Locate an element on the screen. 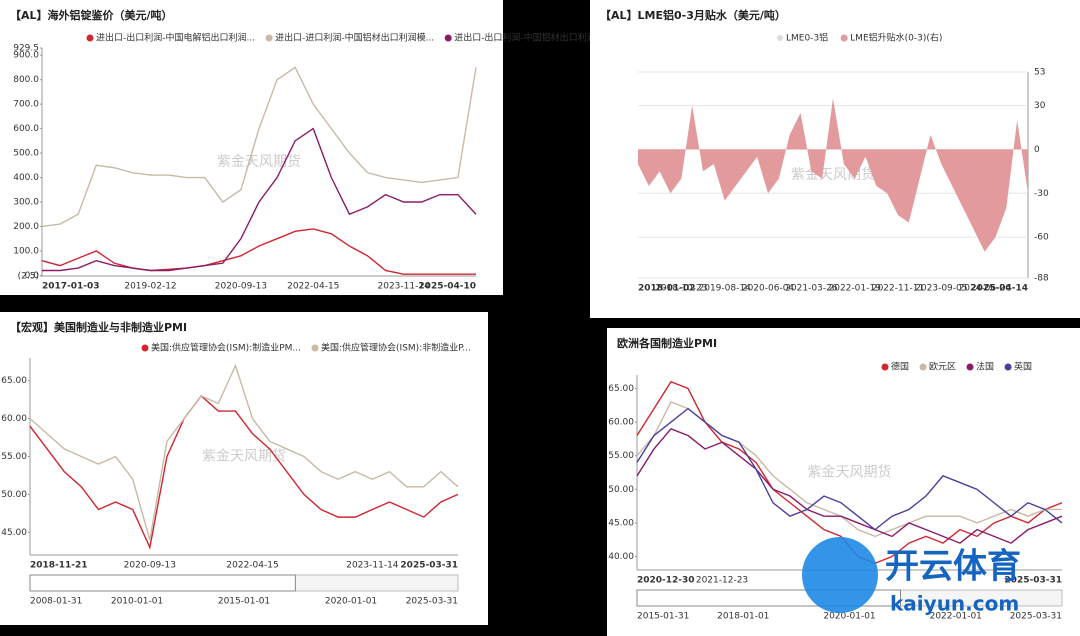 This screenshot has height=636, width=1080. y-tick-label: 40.00 is located at coordinates (621, 557).